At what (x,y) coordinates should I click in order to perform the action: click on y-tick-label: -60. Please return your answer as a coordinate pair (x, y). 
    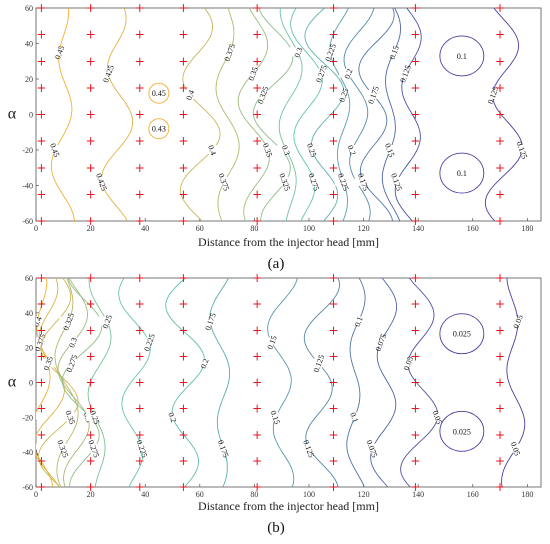
    Looking at the image, I should click on (27, 221).